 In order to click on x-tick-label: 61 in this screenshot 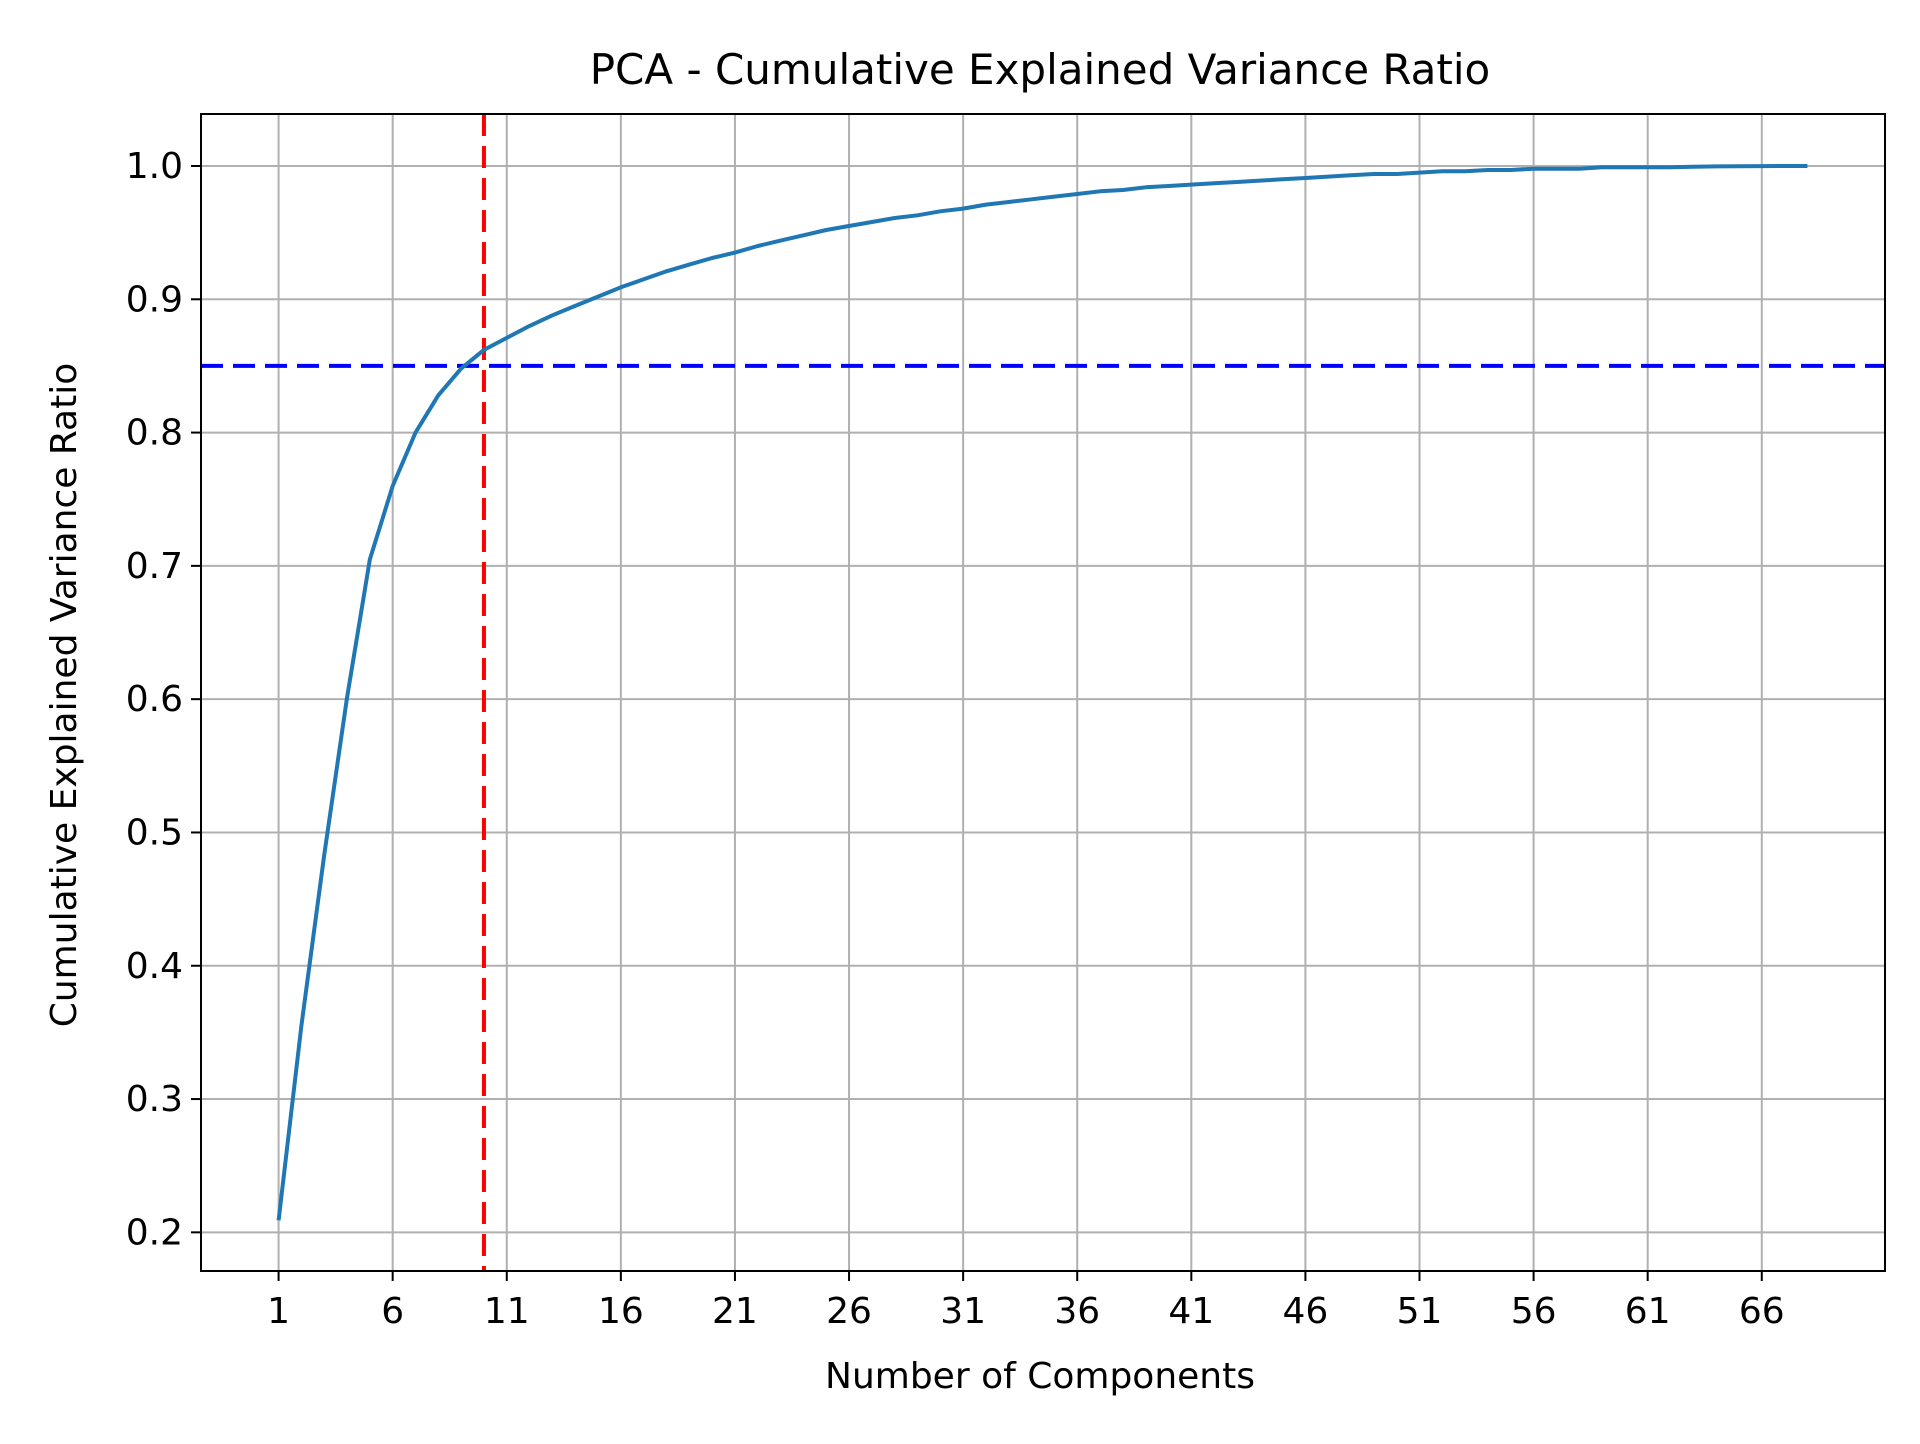, I will do `click(1648, 1311)`.